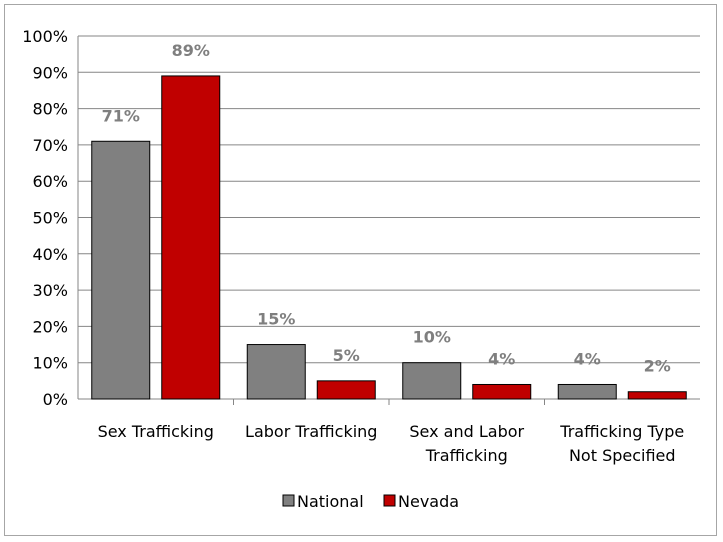 This screenshot has height=542, width=723. What do you see at coordinates (45, 36) in the screenshot?
I see `y-tick-label: 100%` at bounding box center [45, 36].